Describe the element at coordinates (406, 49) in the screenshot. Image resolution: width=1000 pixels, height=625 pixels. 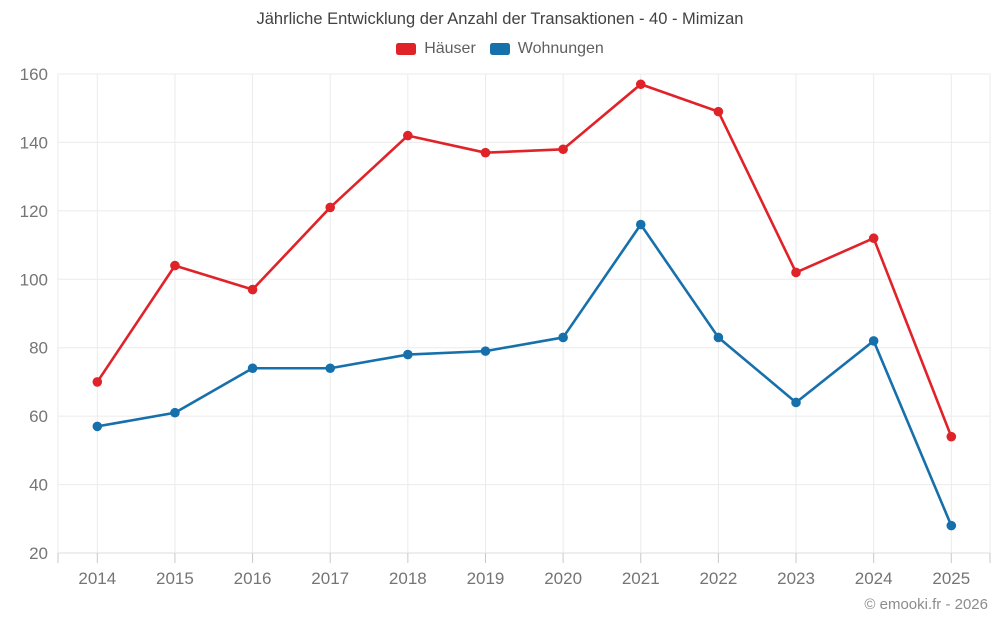
I see `legend-swatch-hauser-icon` at that location.